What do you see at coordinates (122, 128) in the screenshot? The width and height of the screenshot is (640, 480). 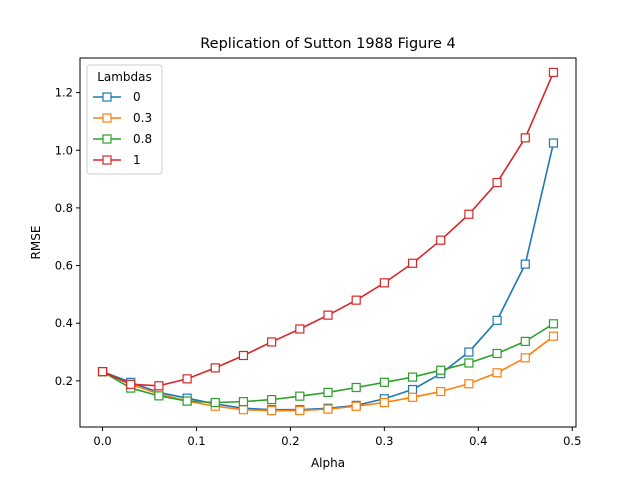 I see `legend-entries: 0 0.3 0.8 1` at bounding box center [122, 128].